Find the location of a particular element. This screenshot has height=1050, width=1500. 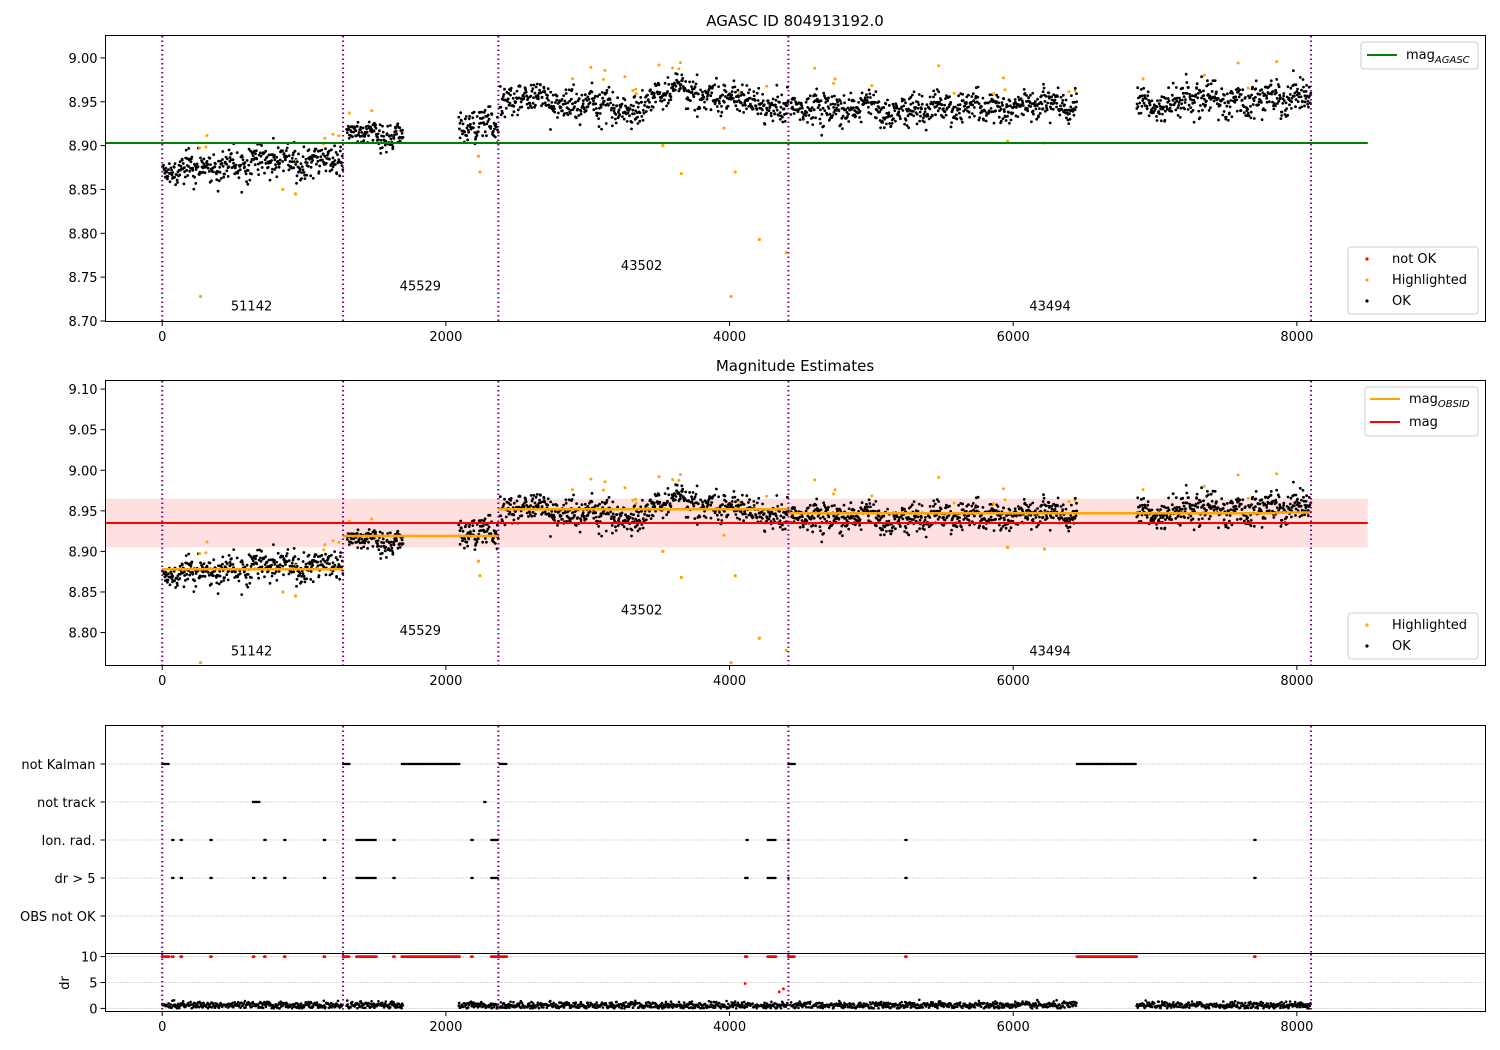

legend-ok-marker-icon is located at coordinates (1367, 301).